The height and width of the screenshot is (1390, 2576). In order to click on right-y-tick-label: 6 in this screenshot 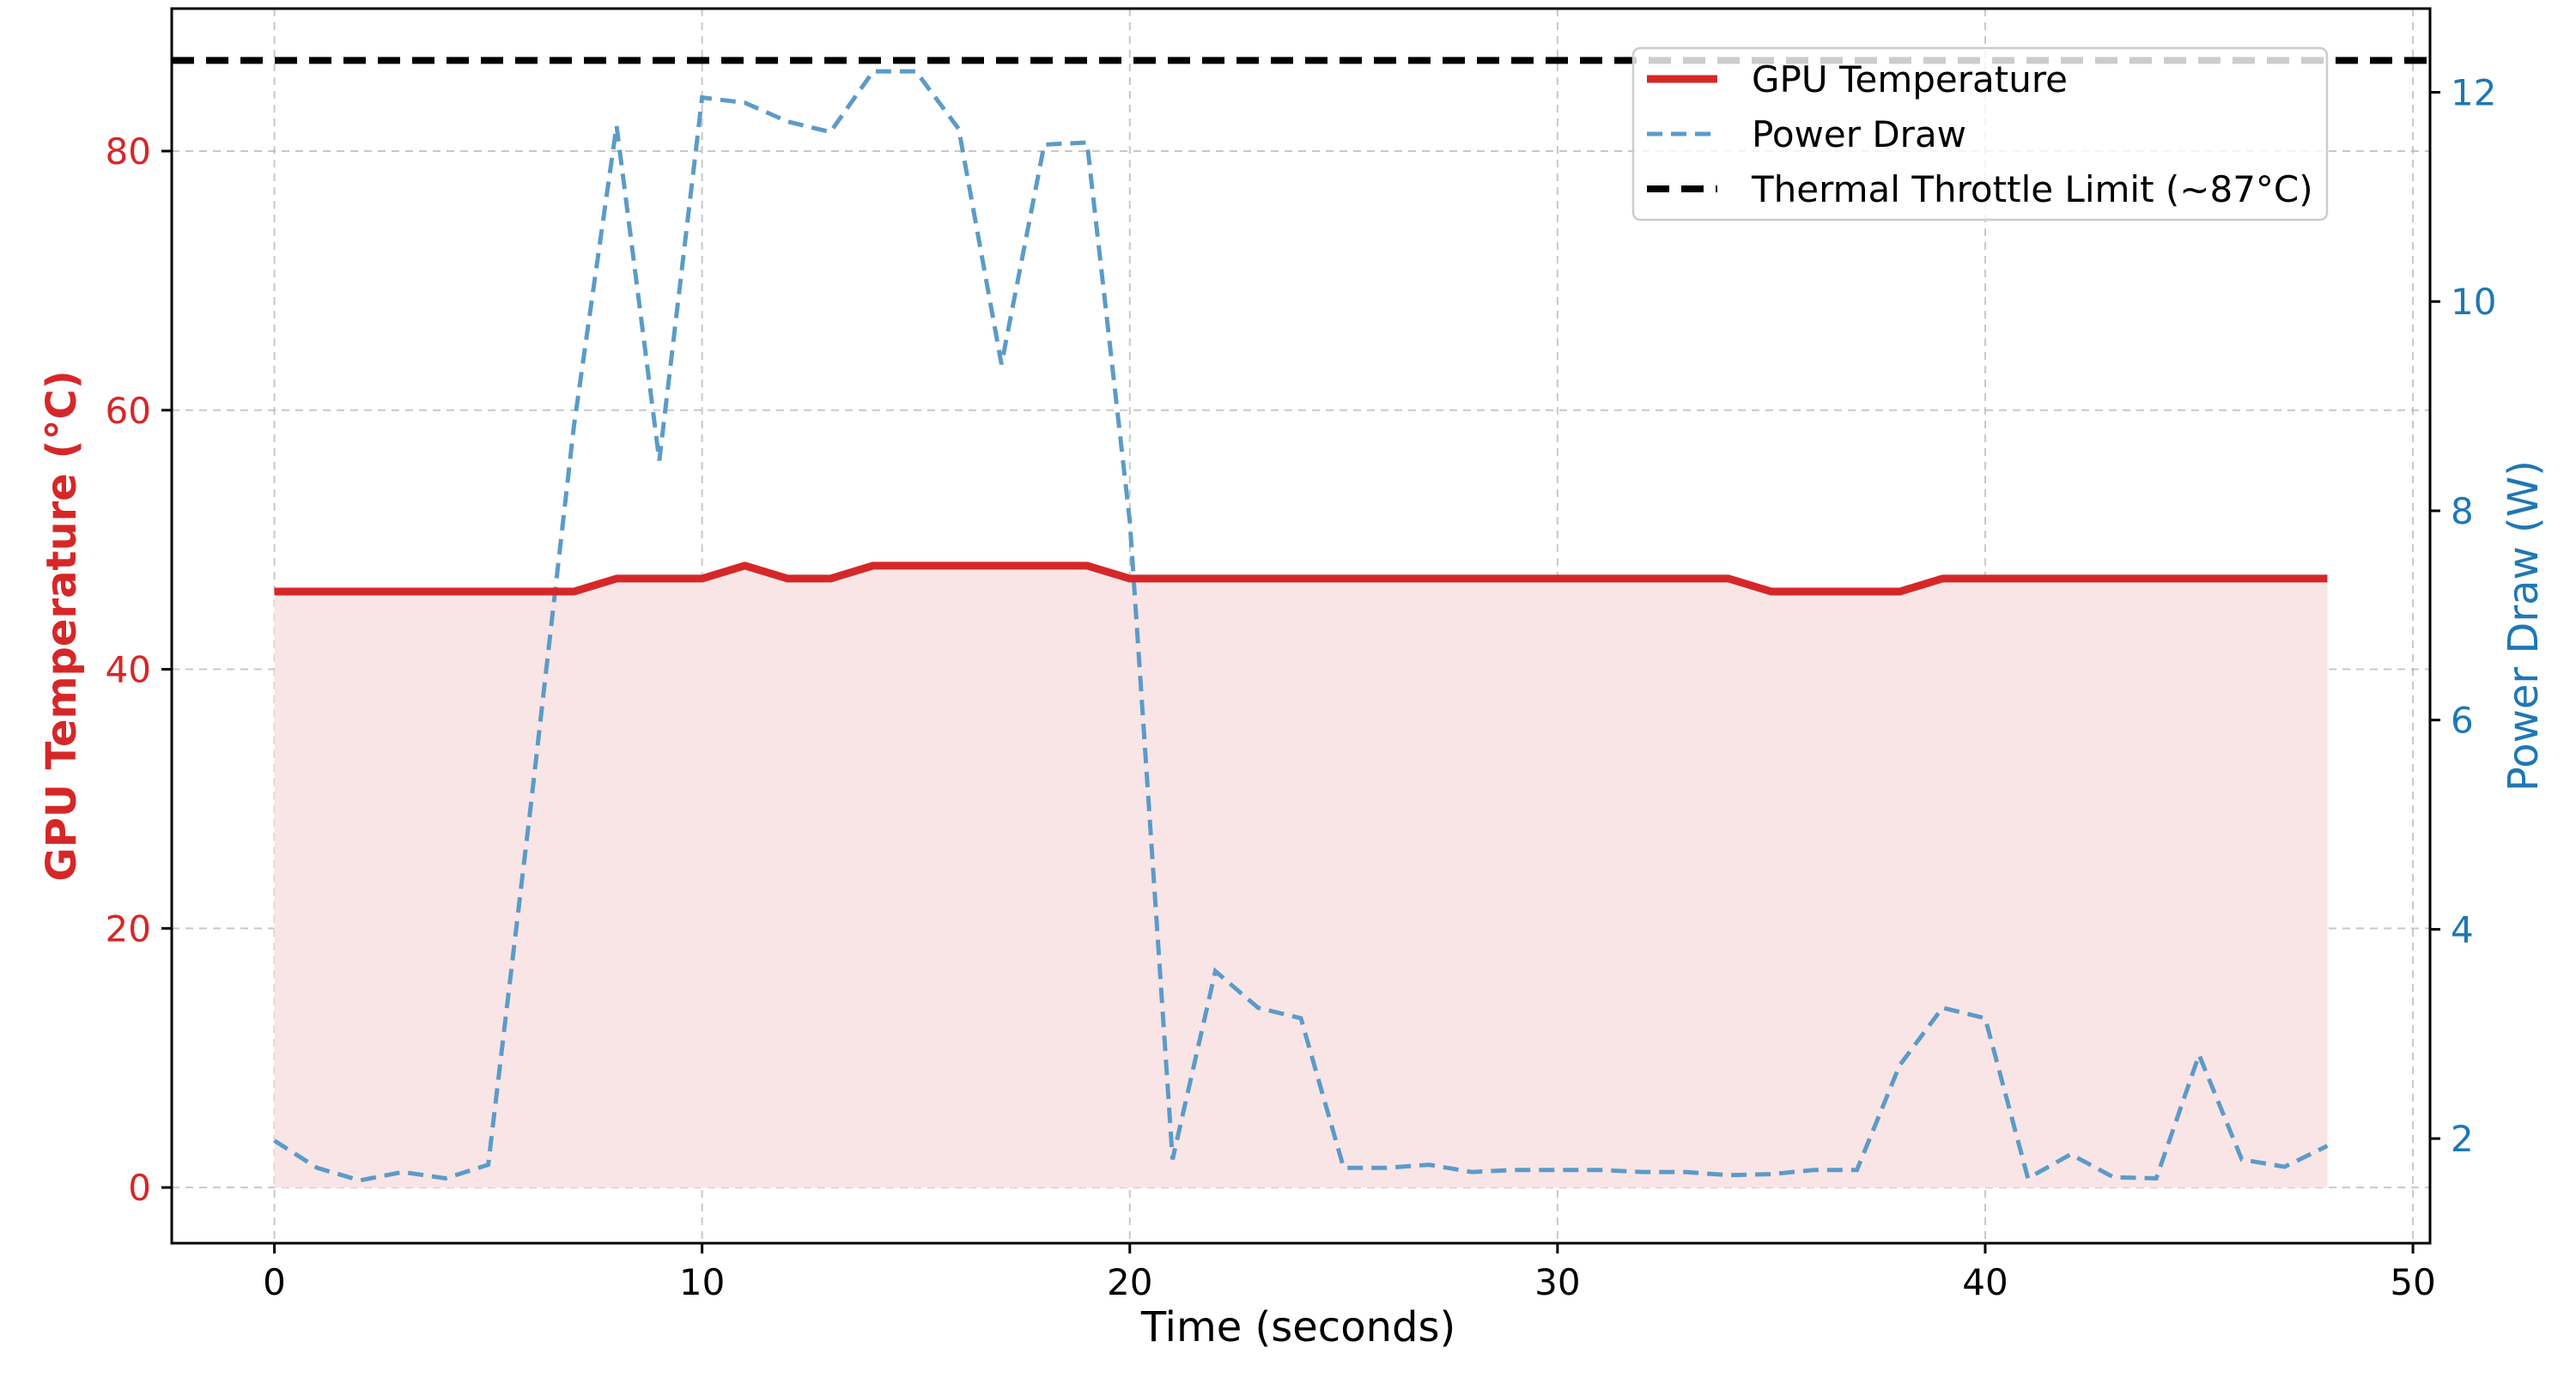, I will do `click(2463, 721)`.